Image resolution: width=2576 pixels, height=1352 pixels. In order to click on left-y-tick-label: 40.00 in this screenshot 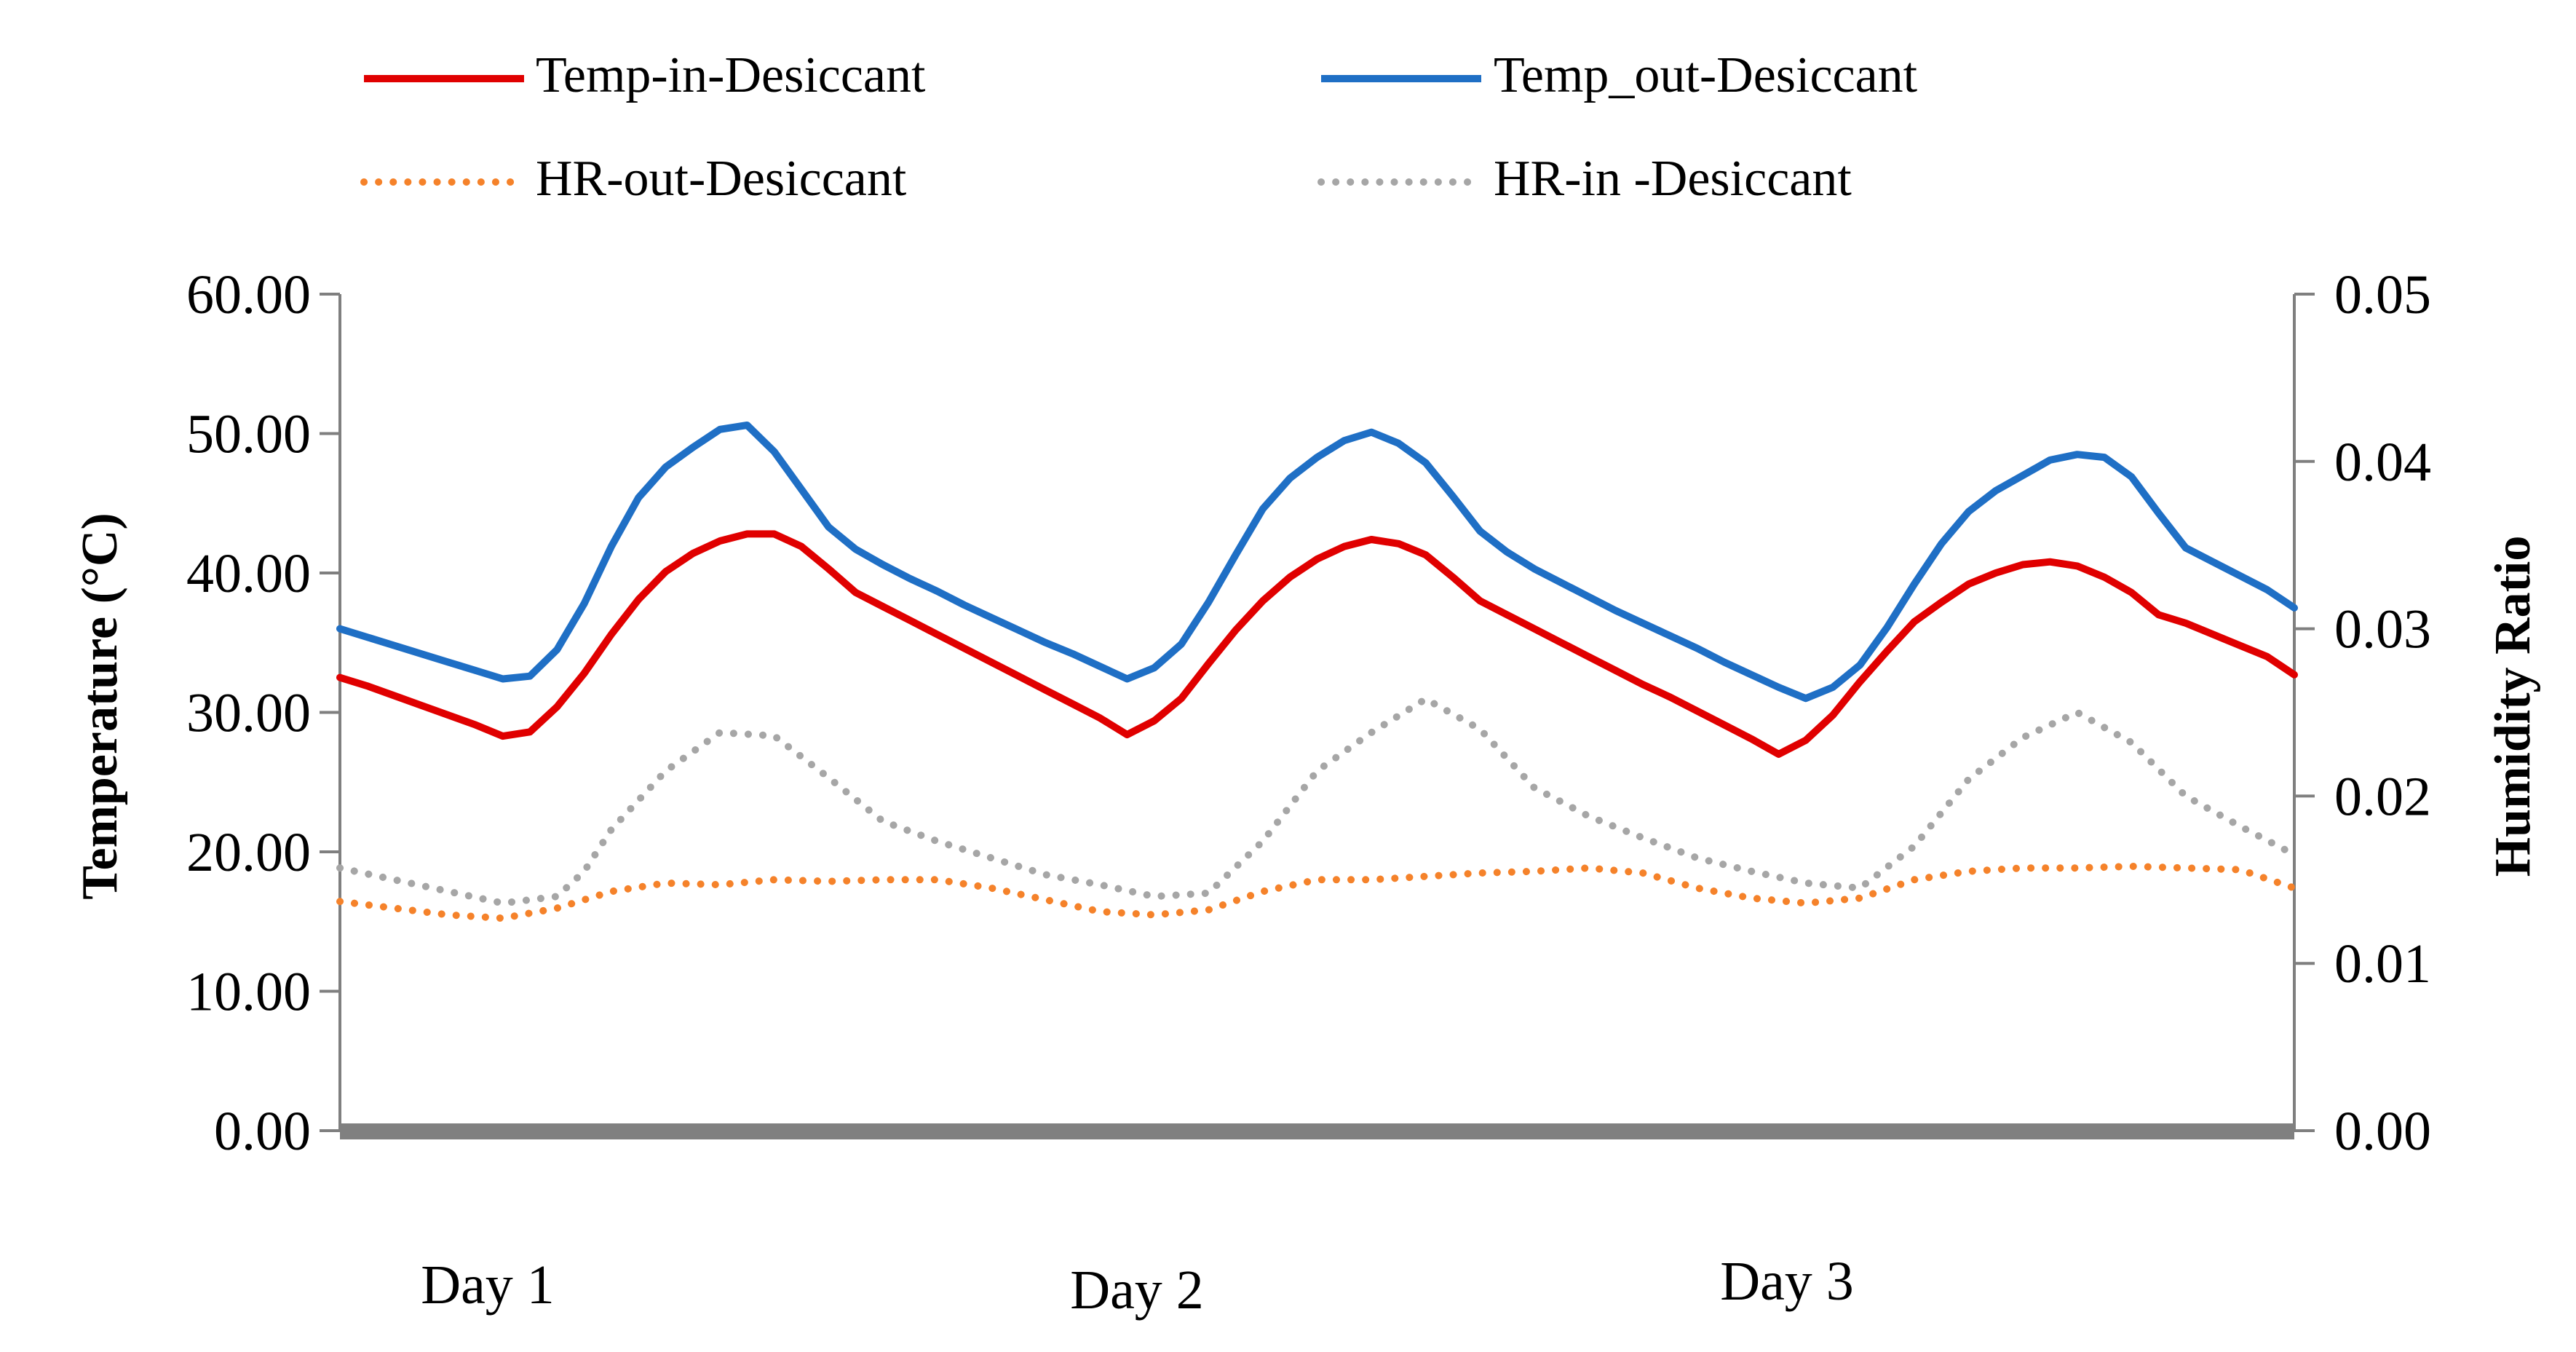, I will do `click(248, 573)`.